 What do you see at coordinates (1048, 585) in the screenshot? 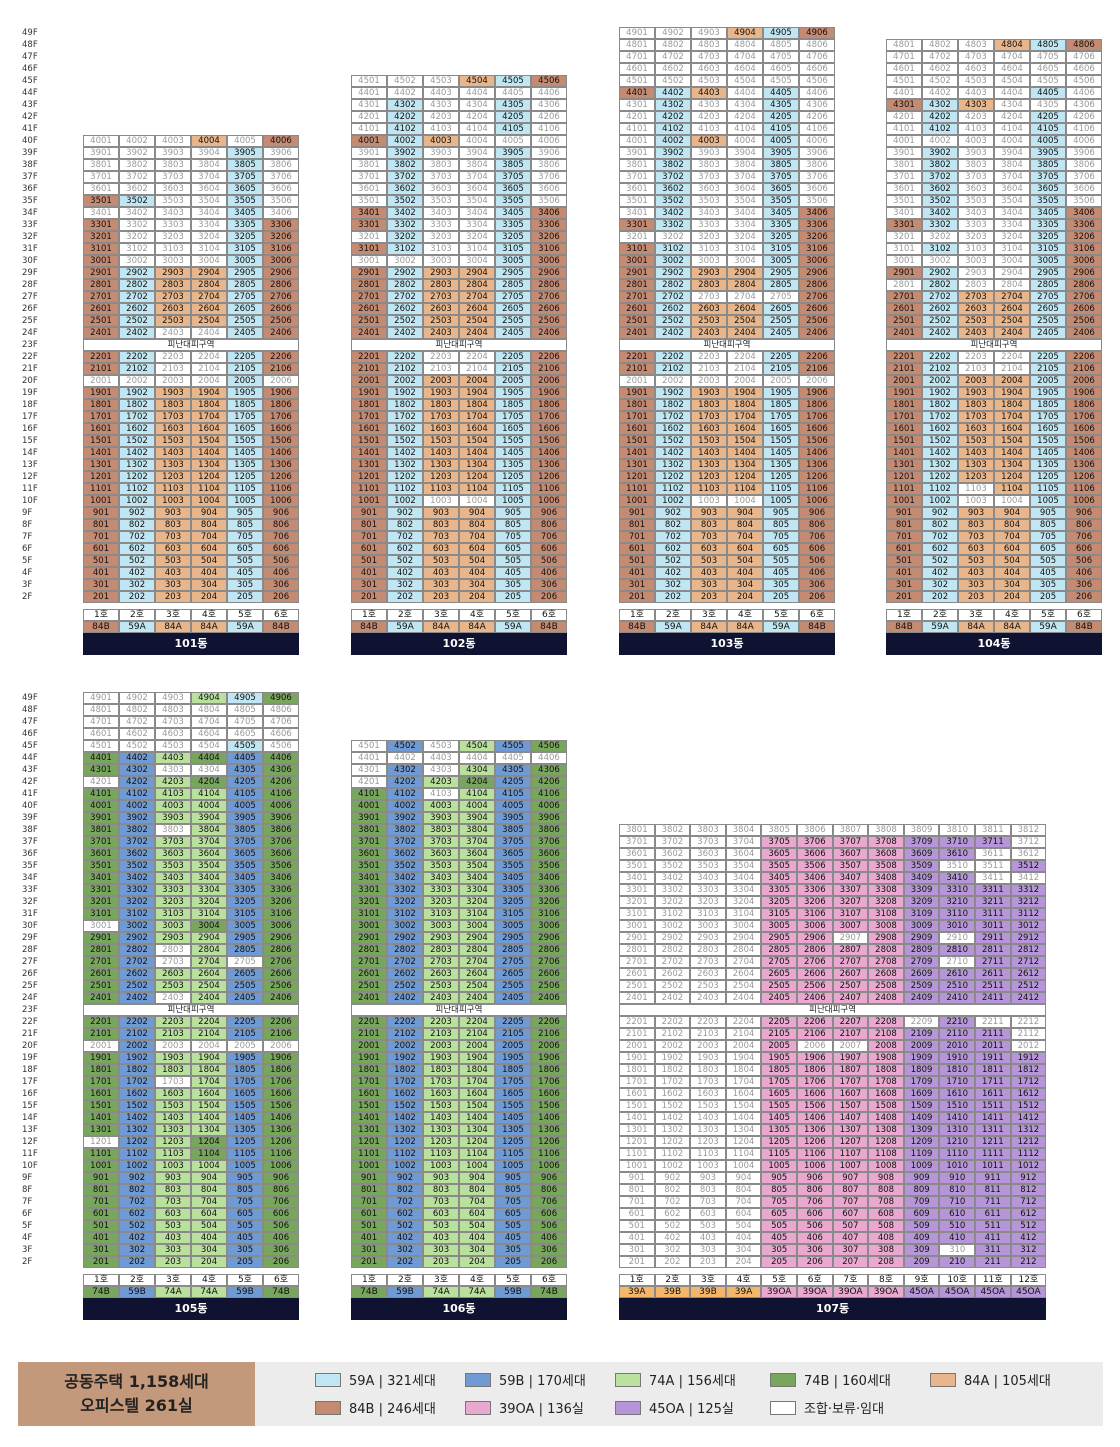
I see `unit-cell: 305` at bounding box center [1048, 585].